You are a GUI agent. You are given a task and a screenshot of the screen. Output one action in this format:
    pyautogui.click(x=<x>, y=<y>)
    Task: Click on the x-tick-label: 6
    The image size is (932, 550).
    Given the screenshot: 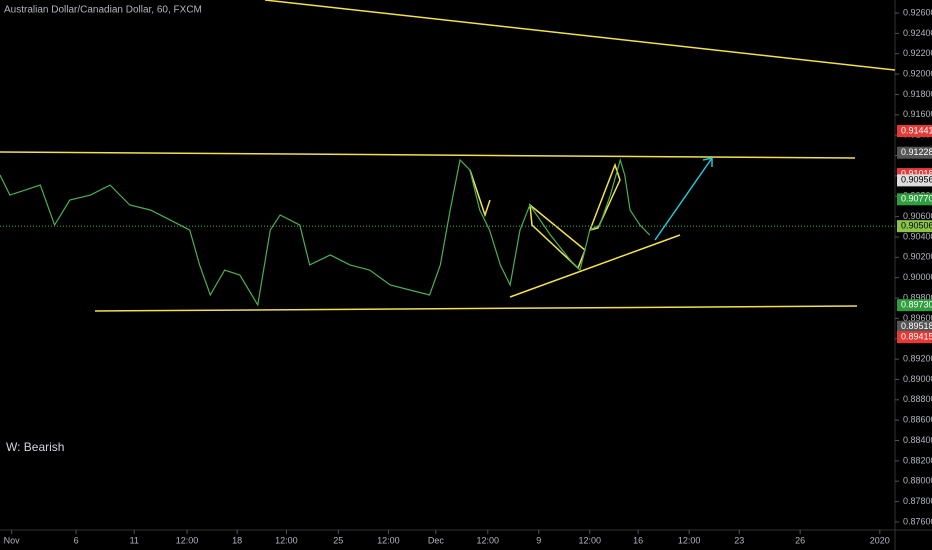 What is the action you would take?
    pyautogui.click(x=76, y=540)
    